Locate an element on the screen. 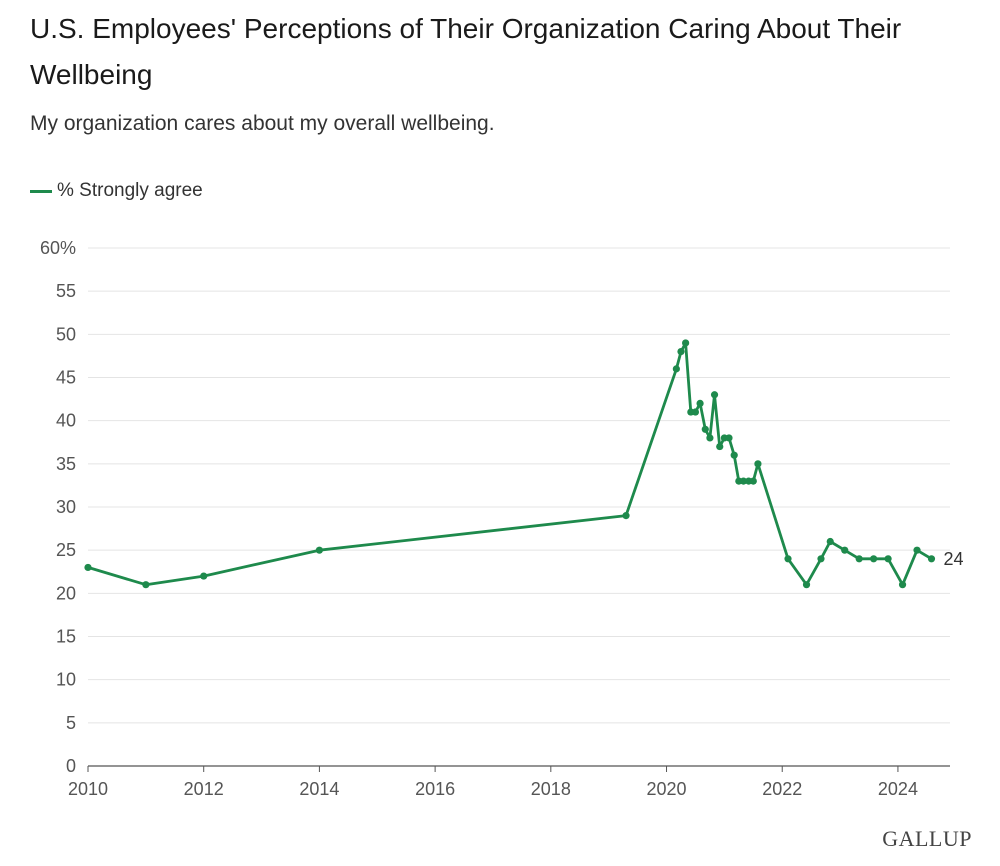  y-tick-label-30: 30 is located at coordinates (66, 507).